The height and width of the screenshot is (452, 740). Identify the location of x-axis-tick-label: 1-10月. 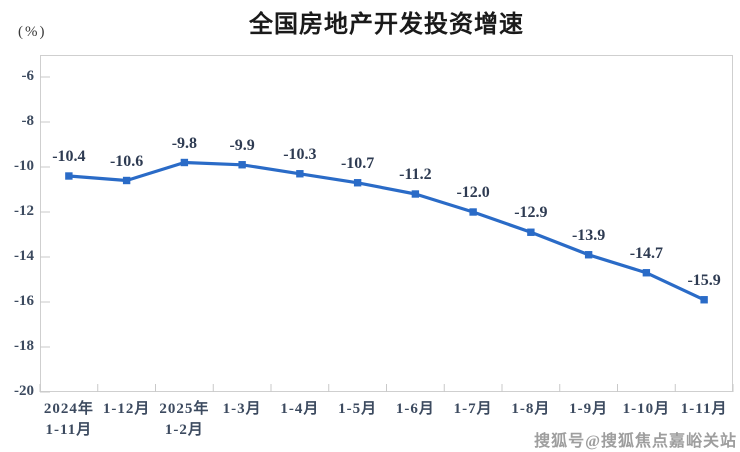
(646, 409).